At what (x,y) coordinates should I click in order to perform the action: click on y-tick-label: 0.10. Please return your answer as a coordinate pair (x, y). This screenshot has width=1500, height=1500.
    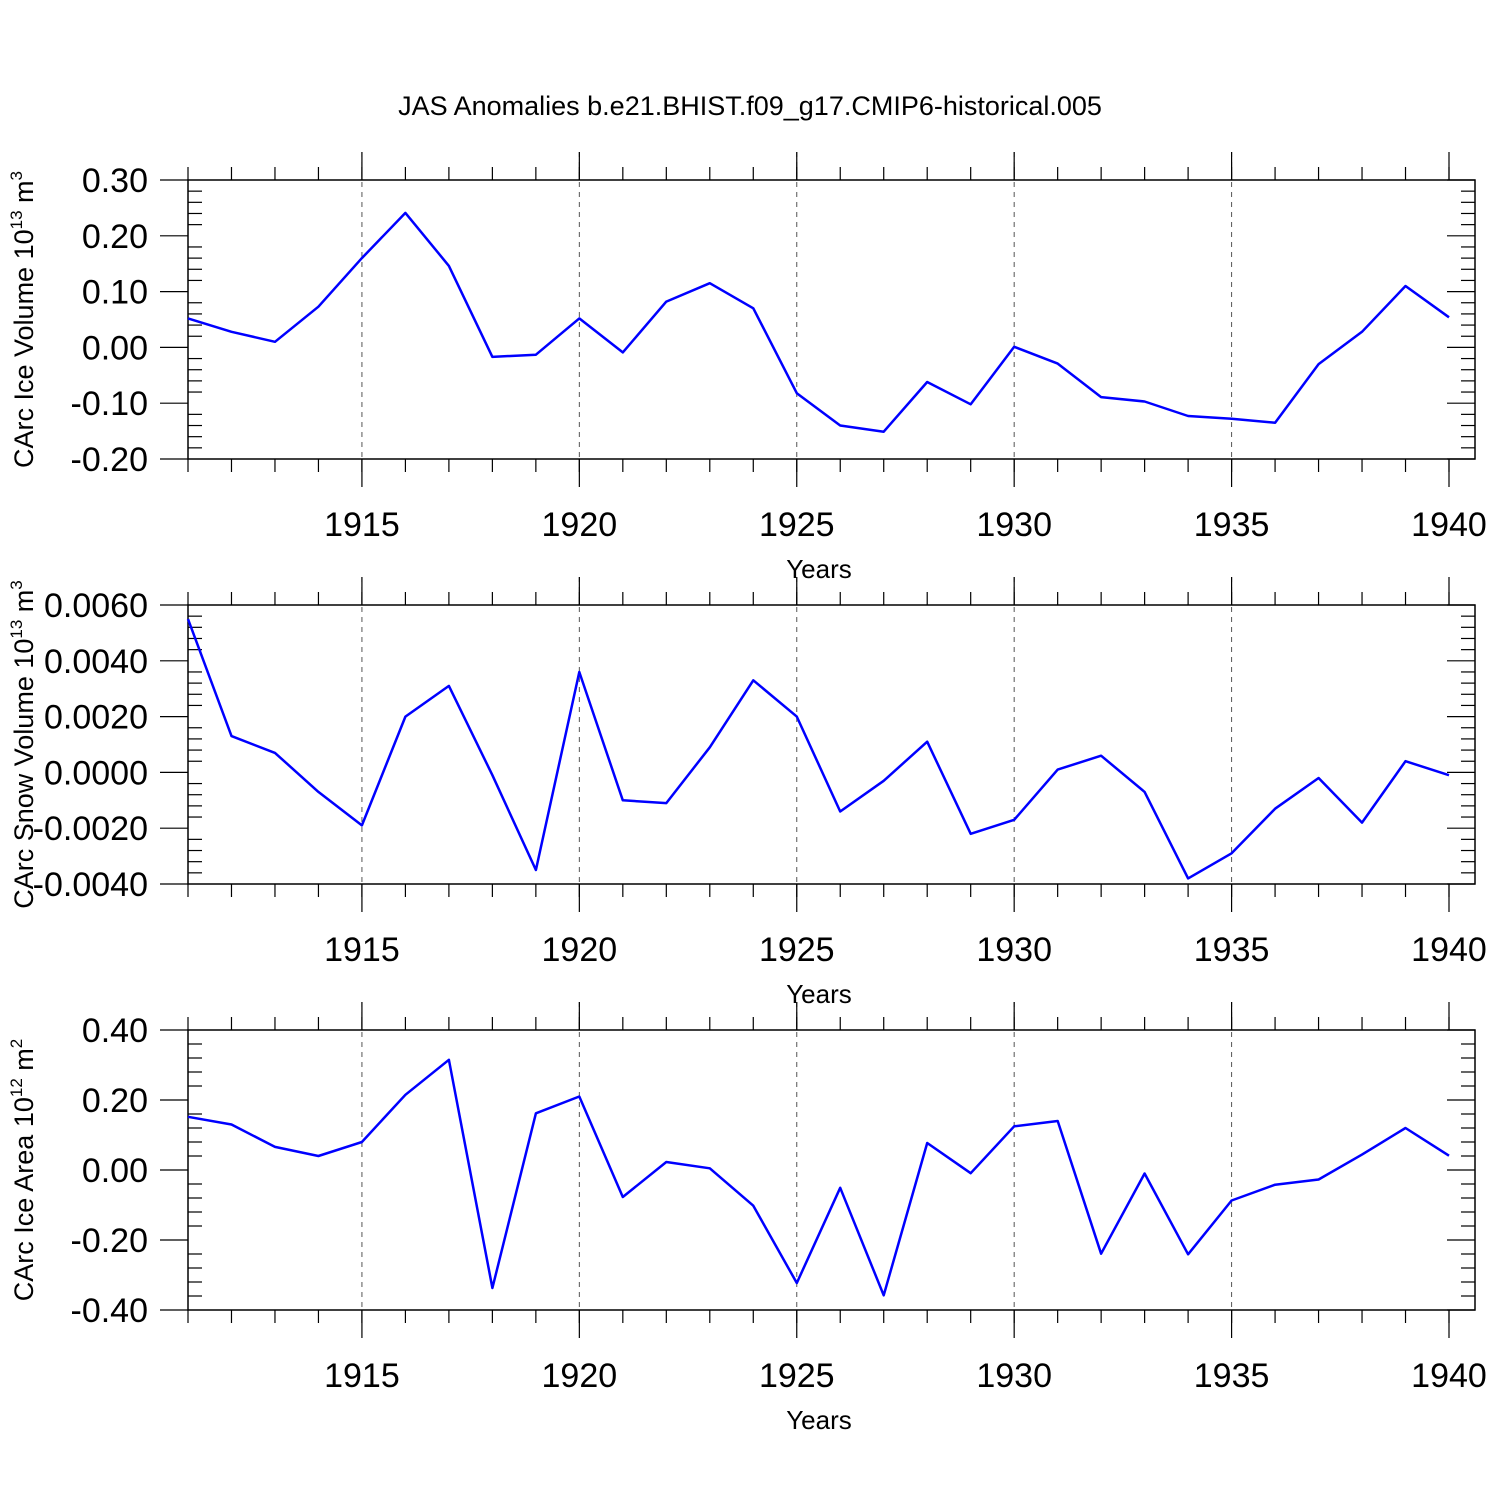
    Looking at the image, I should click on (115, 293).